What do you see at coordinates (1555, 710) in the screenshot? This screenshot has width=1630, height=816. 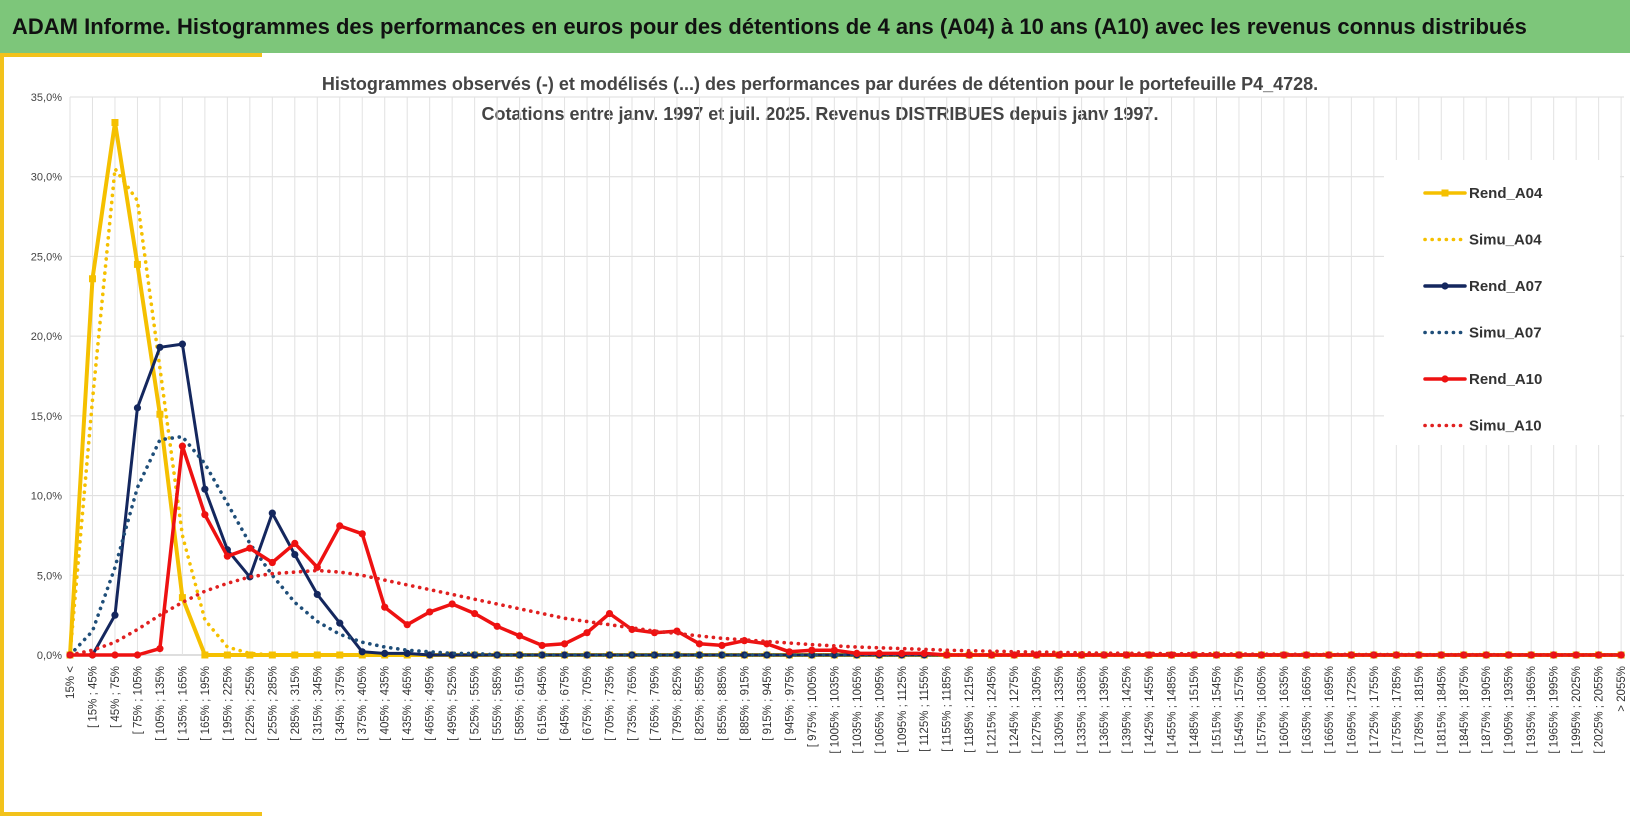 I see `x-tick-label: [ 1965% ; 1995%` at bounding box center [1555, 710].